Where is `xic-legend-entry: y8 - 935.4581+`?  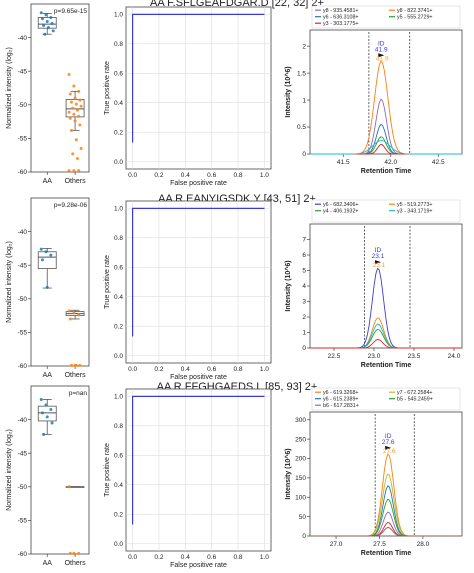
xic-legend-entry: y8 - 935.4581+ is located at coordinates (341, 11).